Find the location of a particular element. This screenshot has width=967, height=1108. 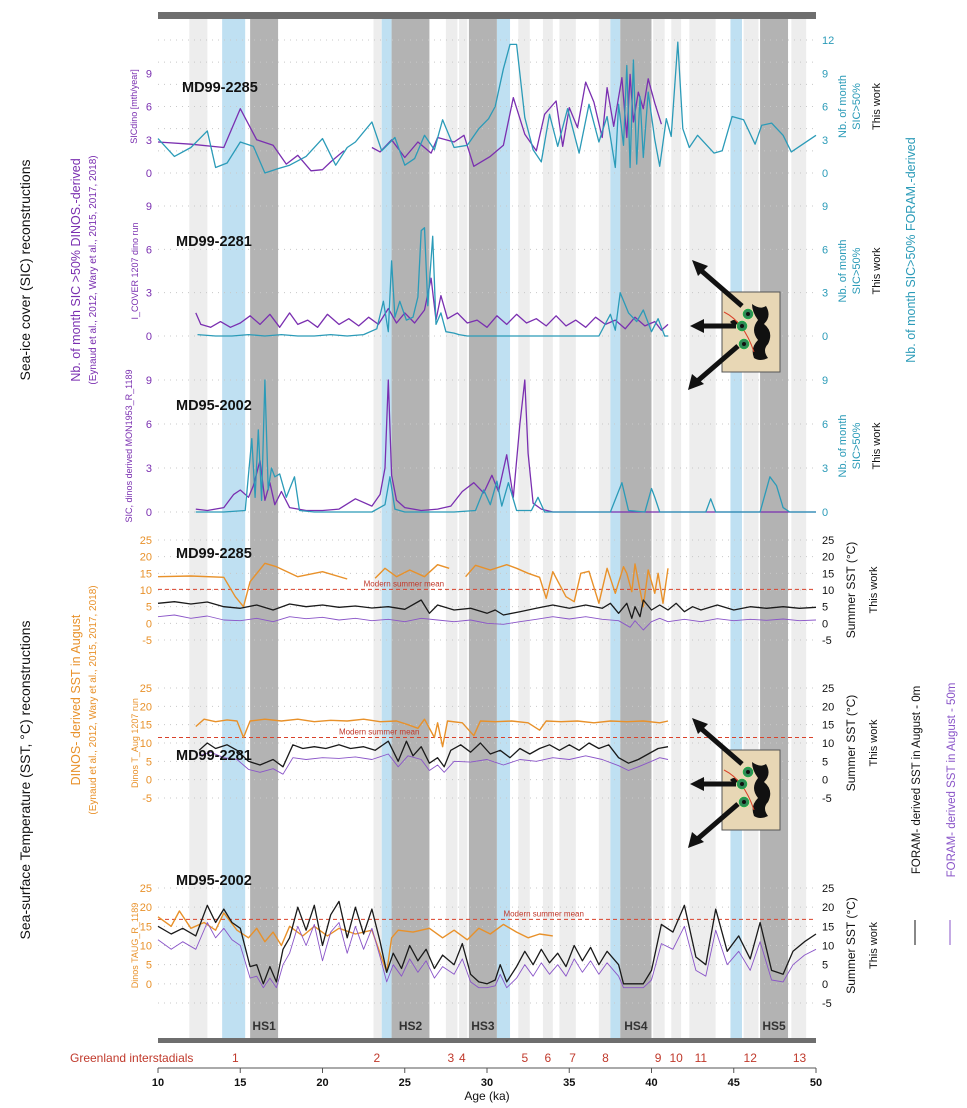

left-tick-label: 3 is located at coordinates (149, 469).